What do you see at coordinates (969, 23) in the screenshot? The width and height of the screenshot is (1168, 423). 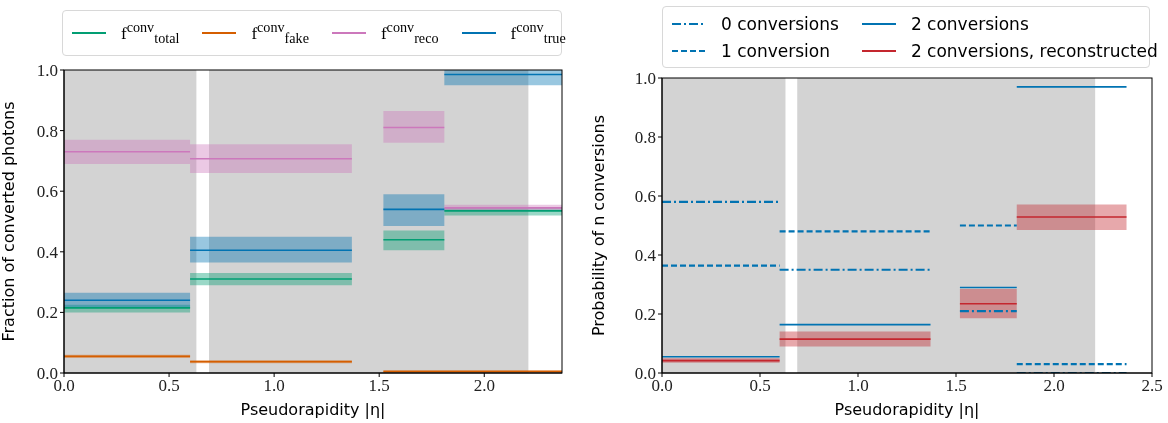 I see `legend-label: 2 conversions` at bounding box center [969, 23].